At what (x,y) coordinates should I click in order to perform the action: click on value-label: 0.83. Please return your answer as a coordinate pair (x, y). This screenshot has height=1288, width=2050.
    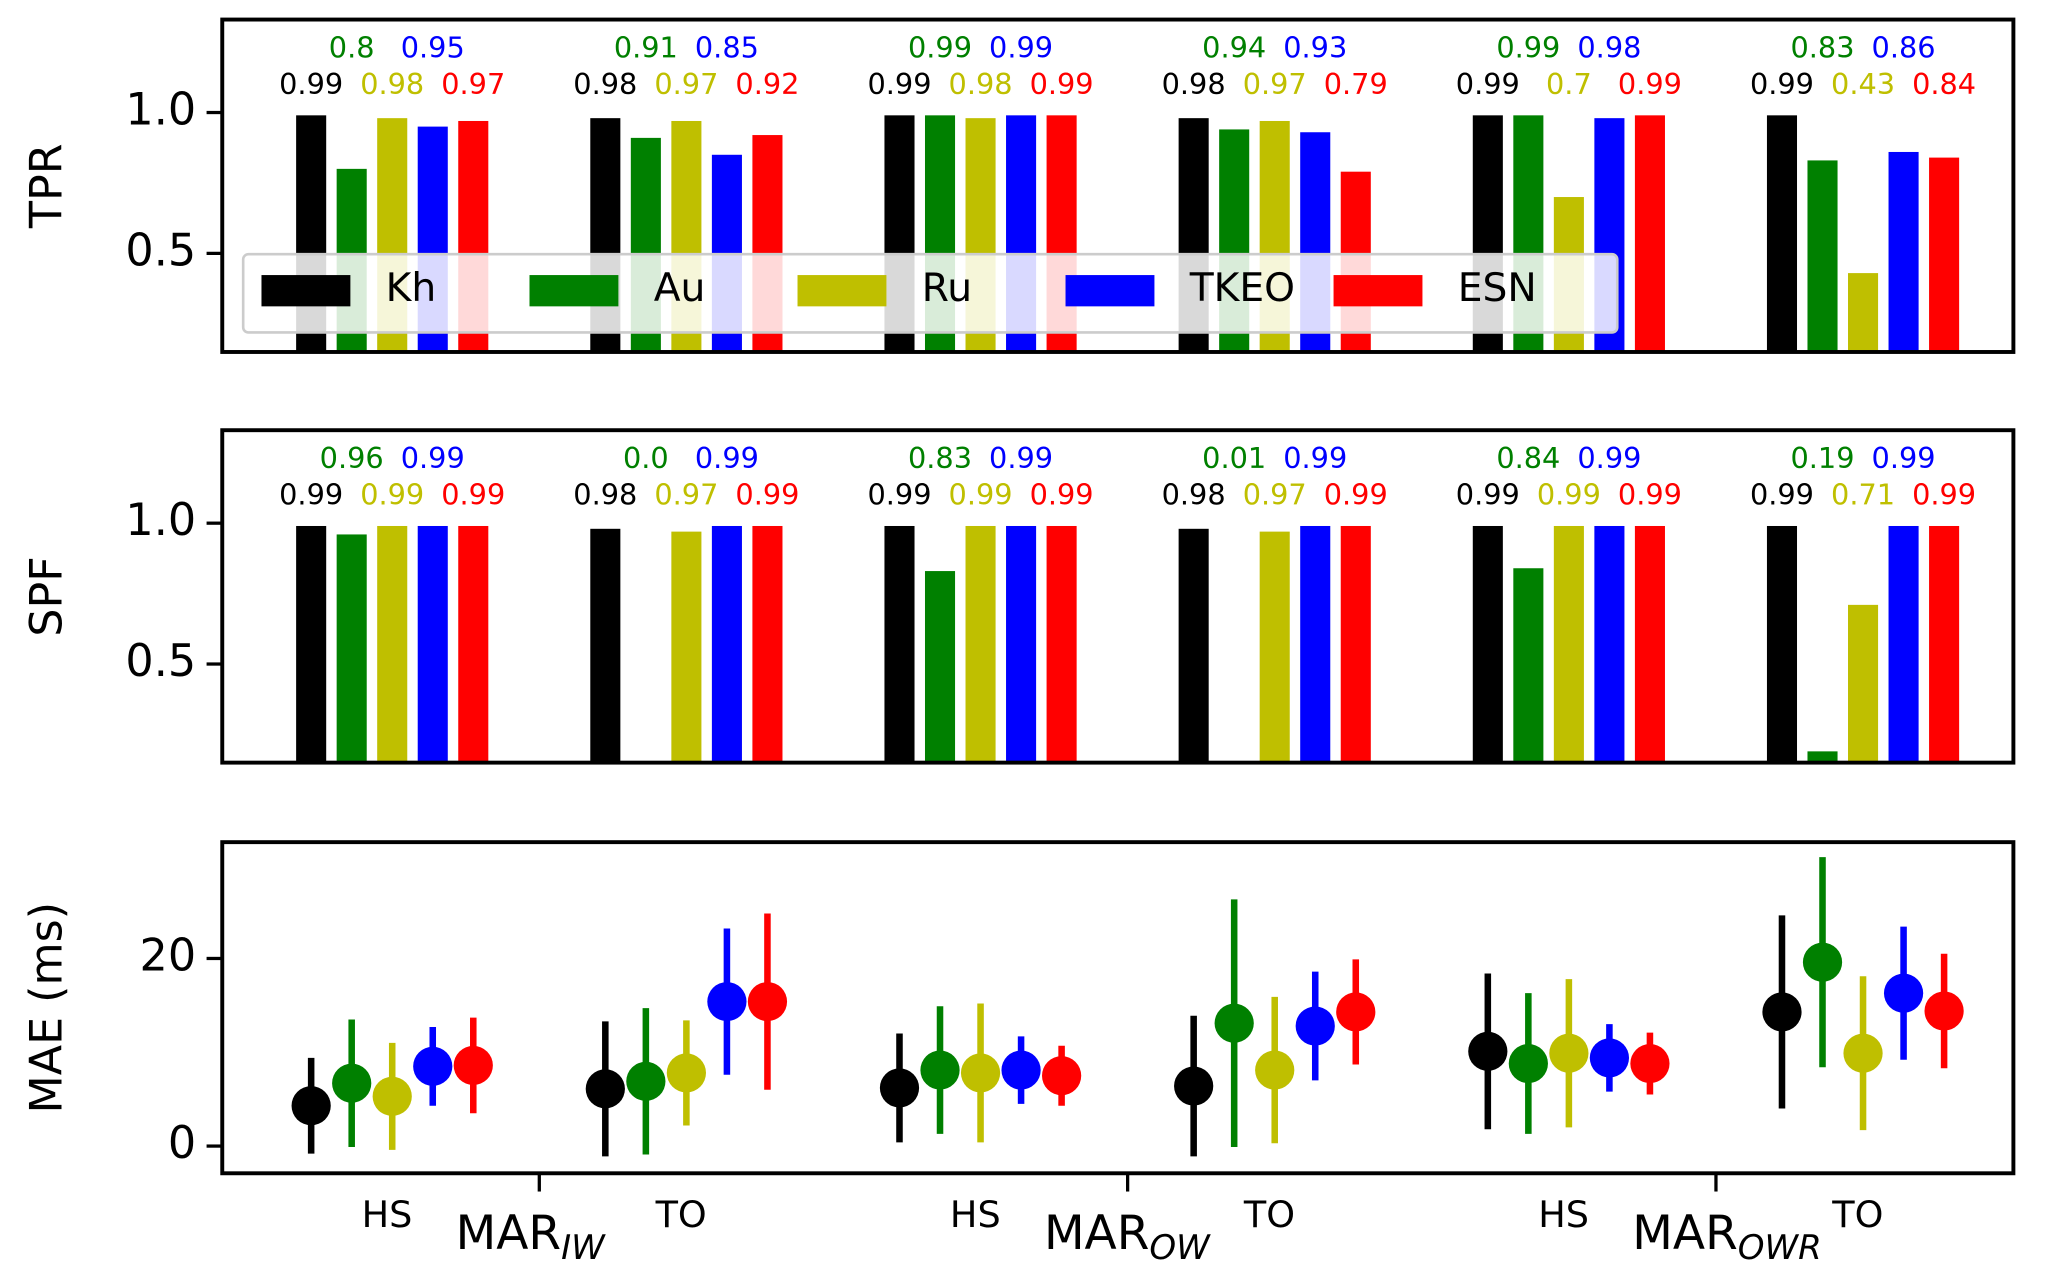
    Looking at the image, I should click on (1822, 48).